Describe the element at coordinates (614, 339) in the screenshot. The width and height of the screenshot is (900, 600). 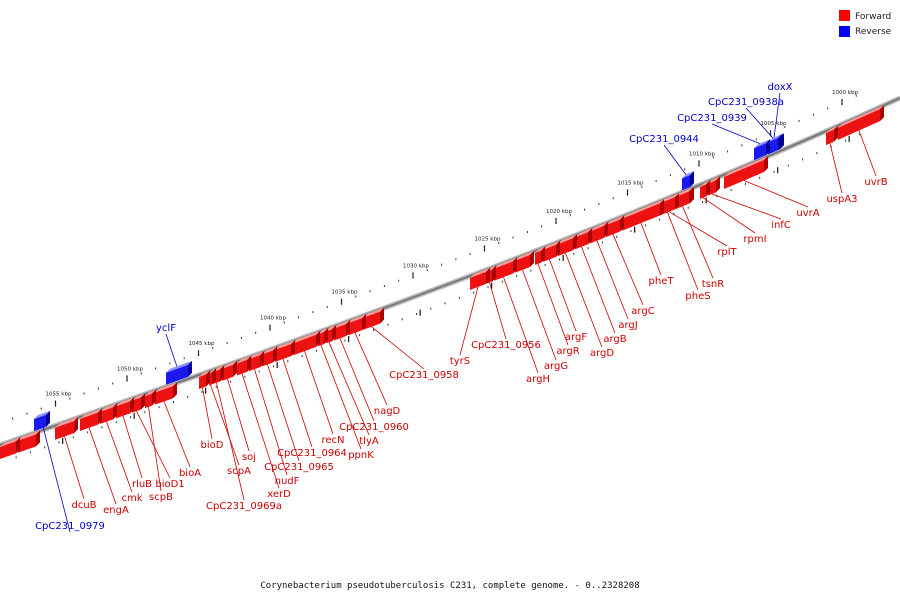
I see `gene-label: argB` at that location.